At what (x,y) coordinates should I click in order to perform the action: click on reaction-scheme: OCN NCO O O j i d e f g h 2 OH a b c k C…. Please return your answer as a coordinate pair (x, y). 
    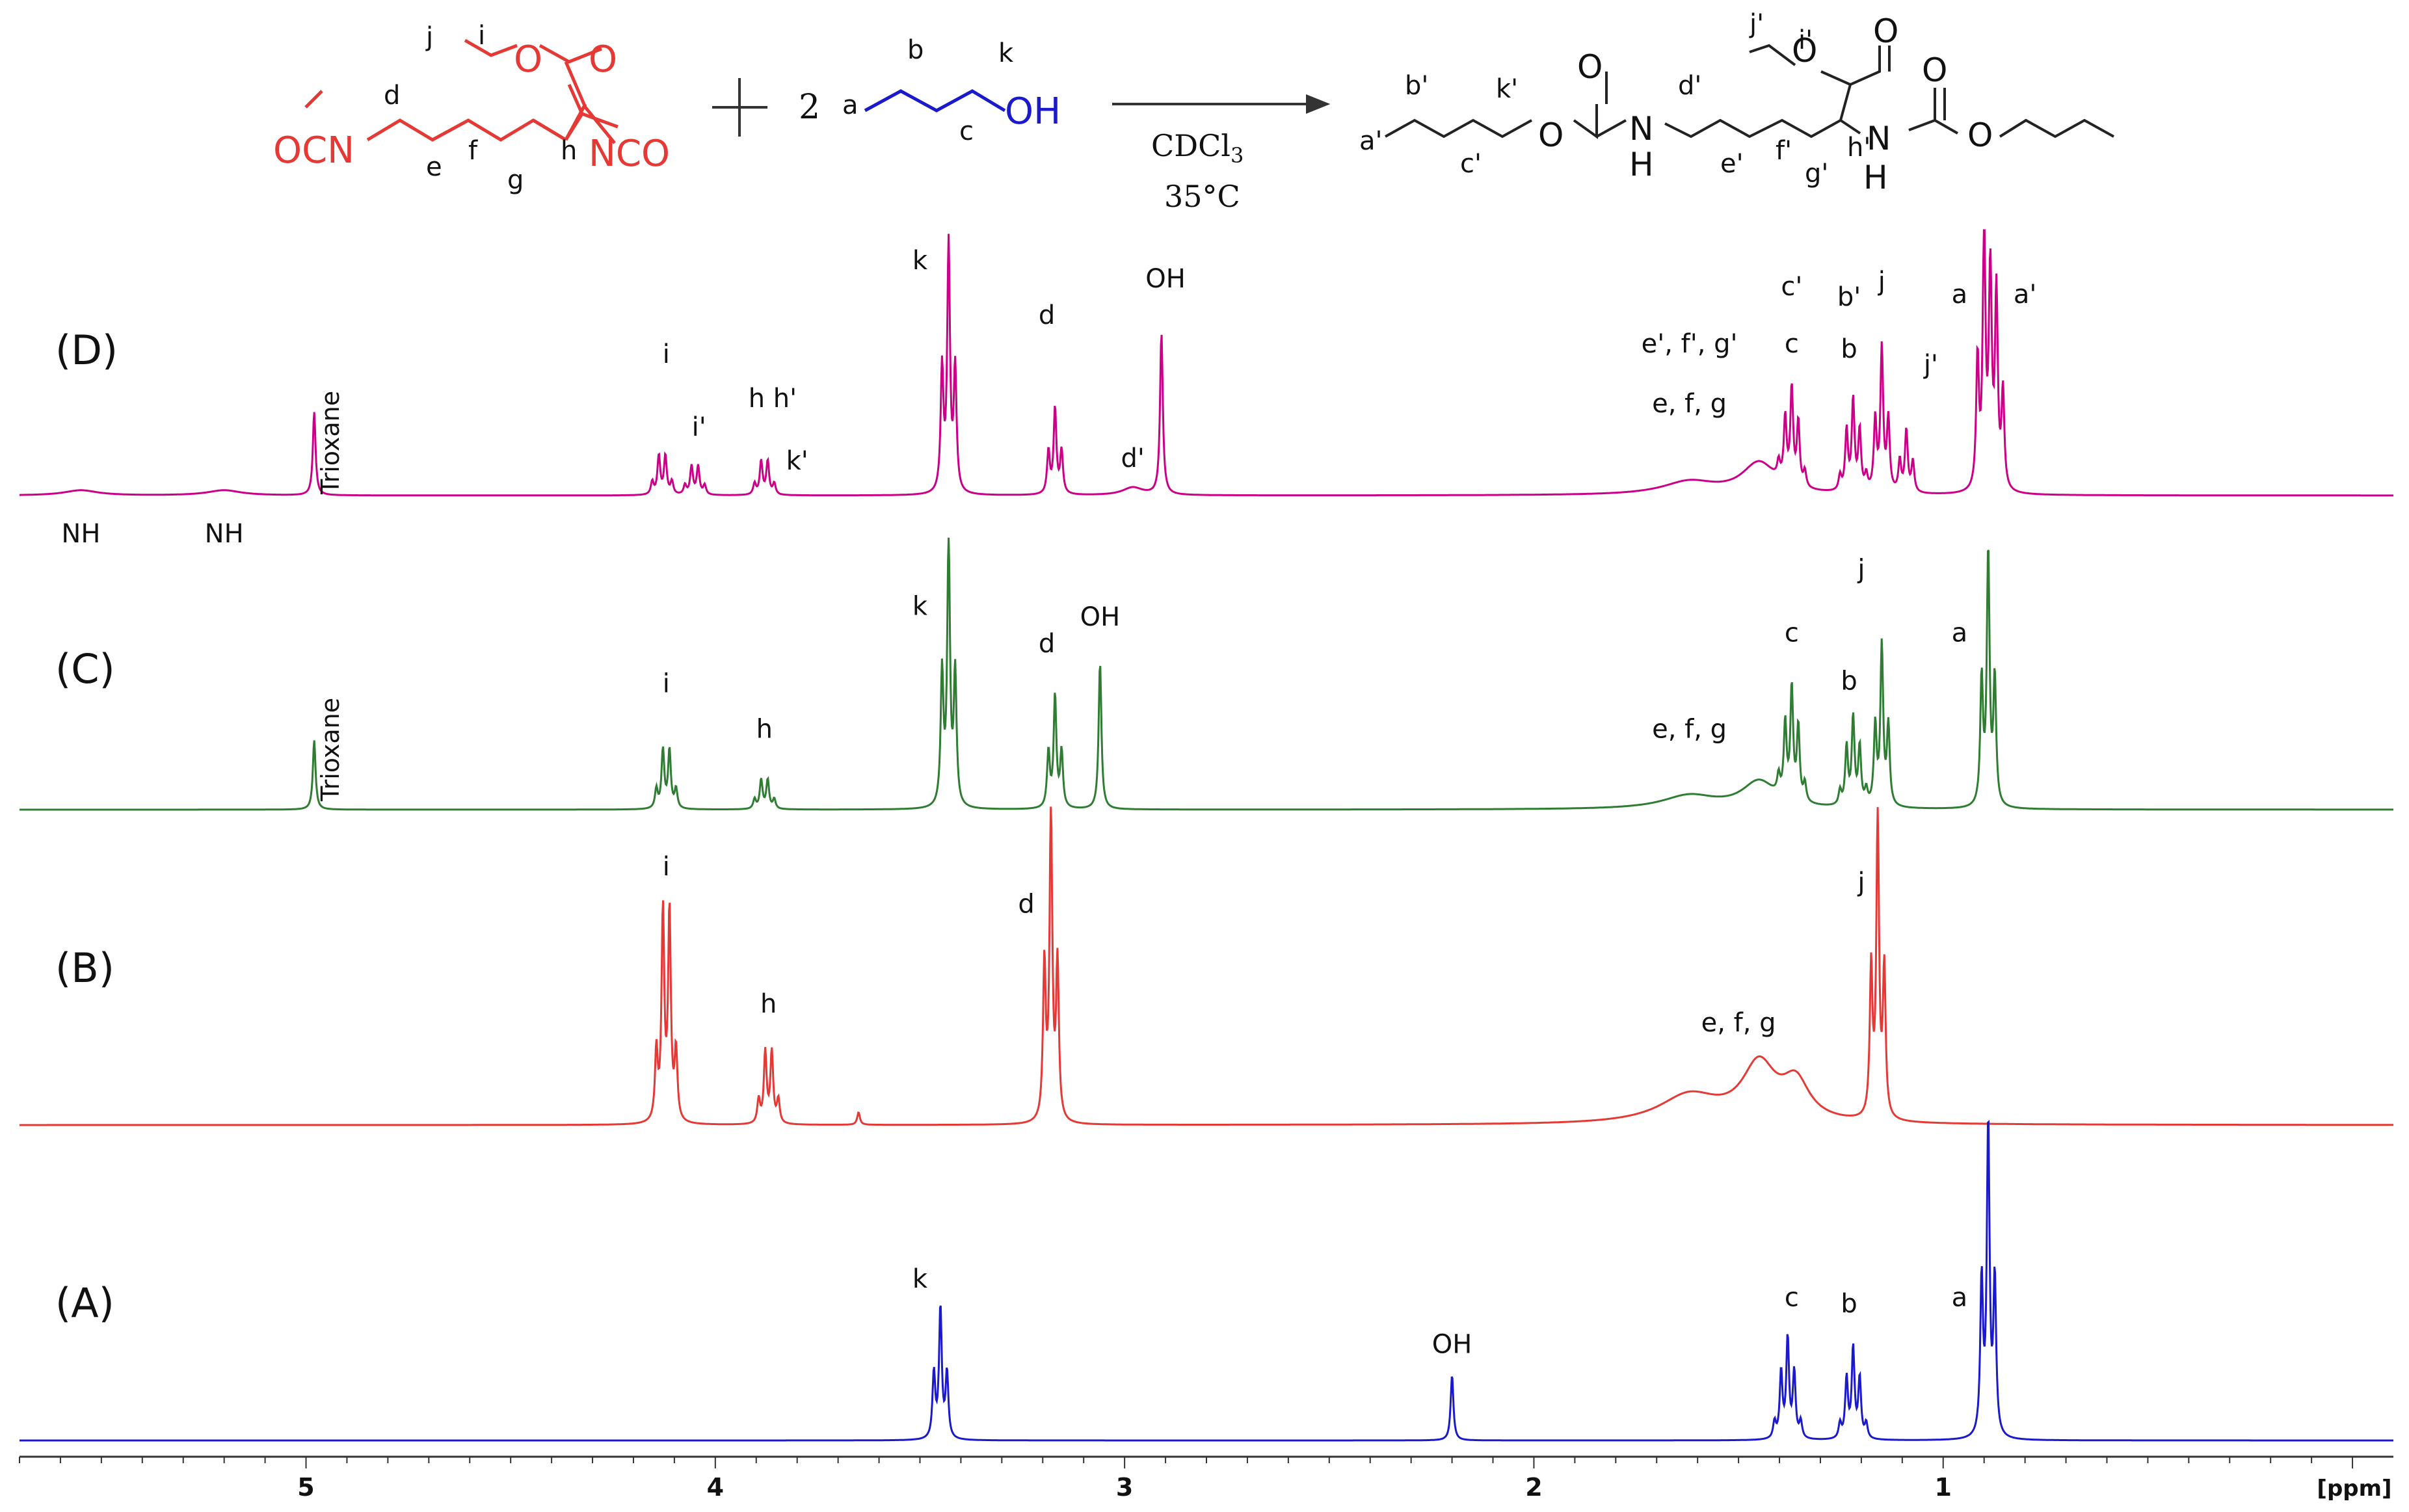
    Looking at the image, I should click on (1193, 111).